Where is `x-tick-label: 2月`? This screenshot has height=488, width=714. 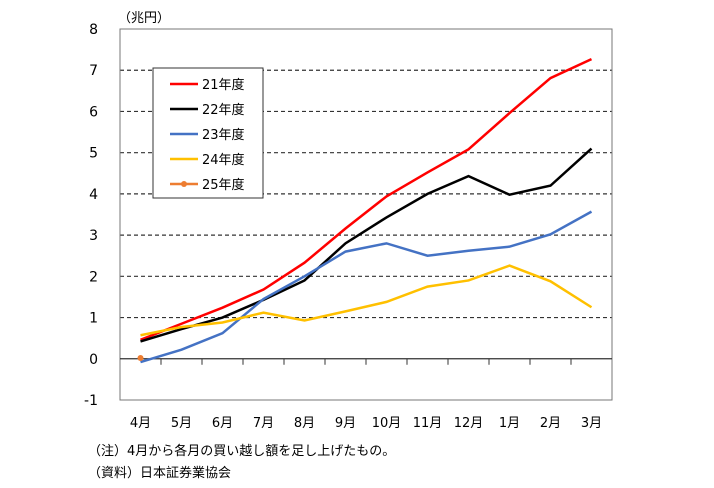
x-tick-label: 2月 is located at coordinates (550, 423).